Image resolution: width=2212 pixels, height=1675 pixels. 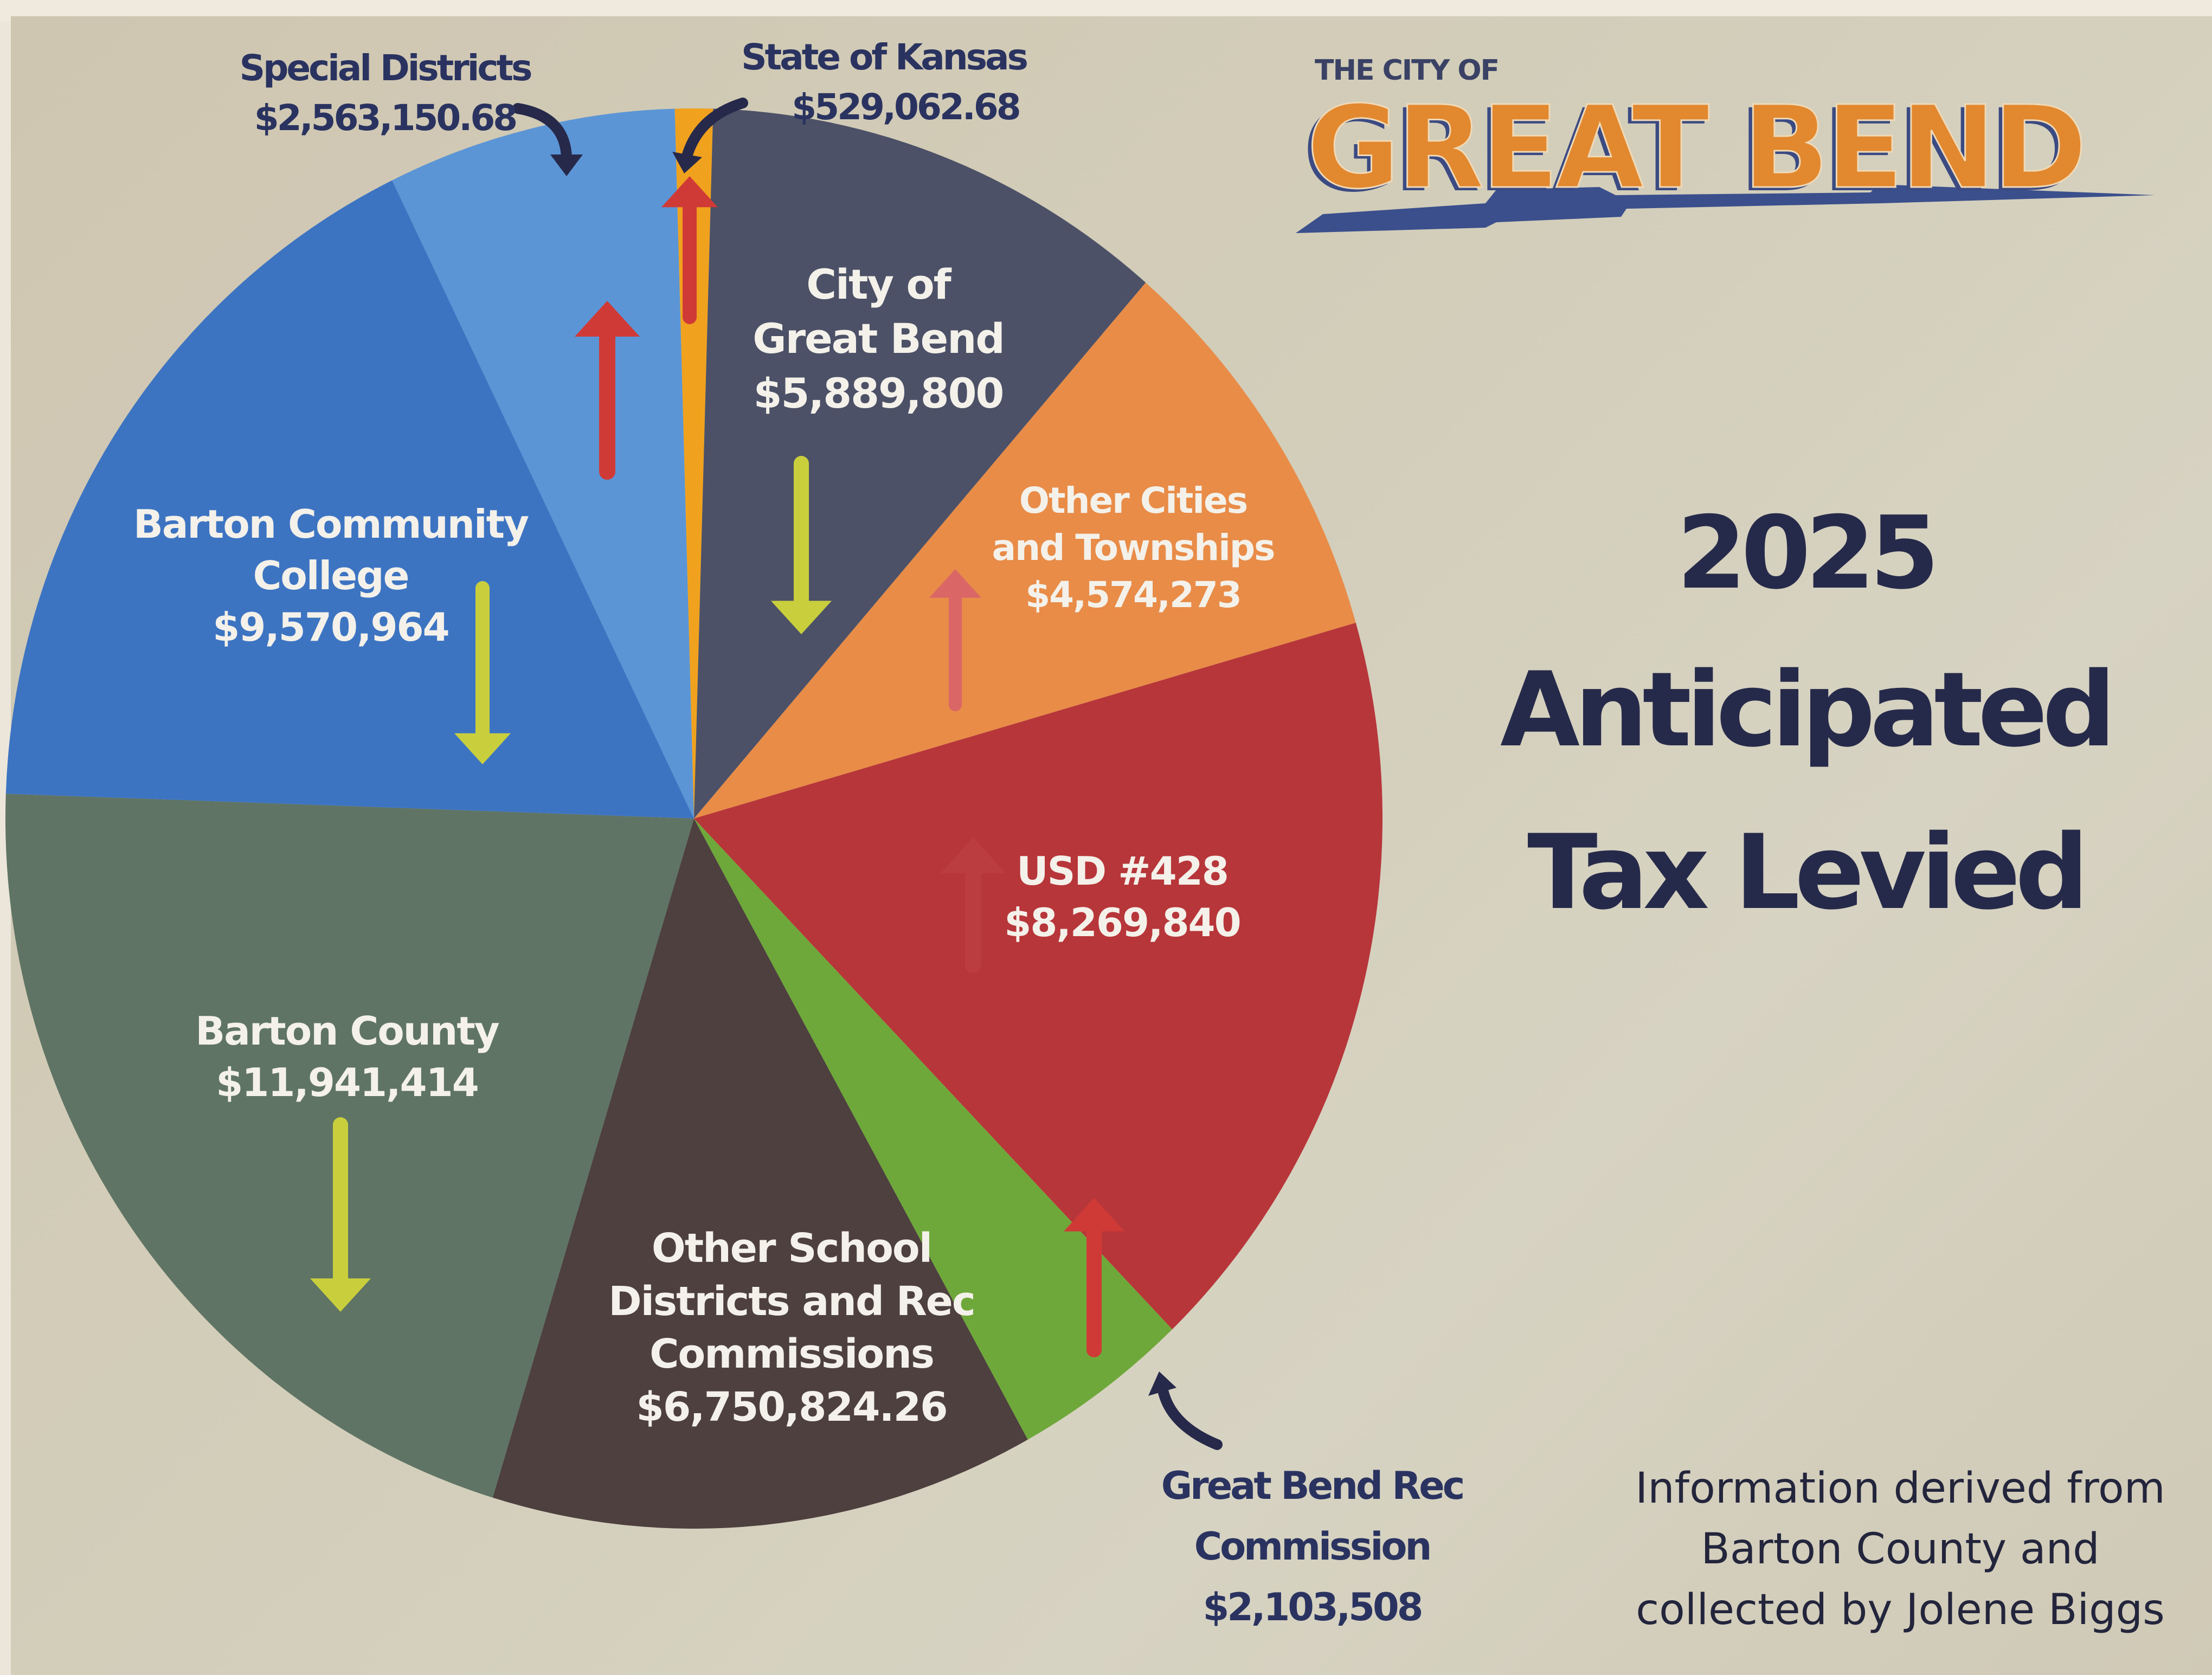 What do you see at coordinates (386, 93) in the screenshot?
I see `slice-label-special-districts: Special Districts $2,563,150.68` at bounding box center [386, 93].